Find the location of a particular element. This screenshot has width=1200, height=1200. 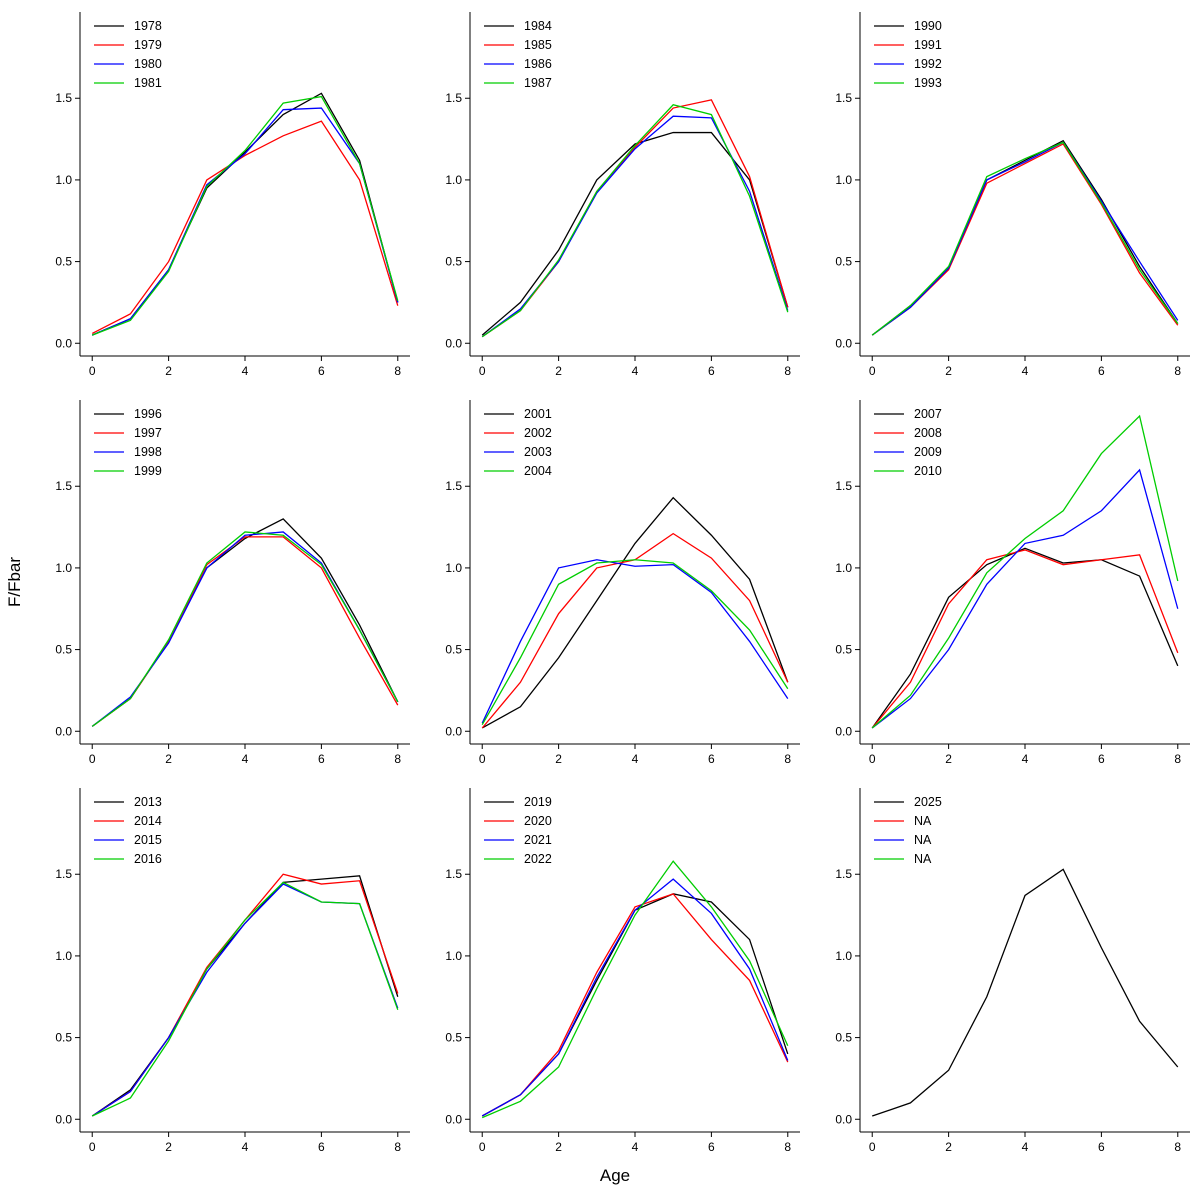

chart-panel-1984: 0 2 4 6 8 0.0 0.5 1.0 1.5 1984 1985 1986 1987 is located at coordinates (622, 195).